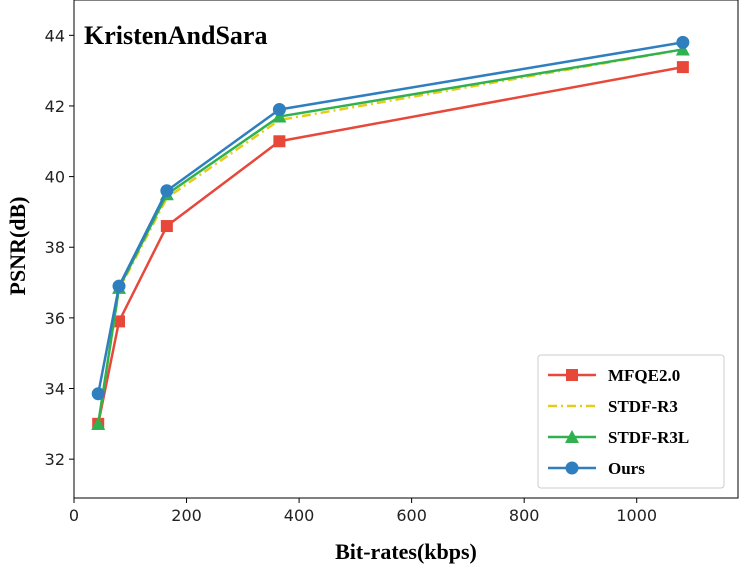 The height and width of the screenshot is (572, 747). I want to click on legend: MFQE2.0 STDF-R3 STDF-R3L Ours, so click(631, 421).